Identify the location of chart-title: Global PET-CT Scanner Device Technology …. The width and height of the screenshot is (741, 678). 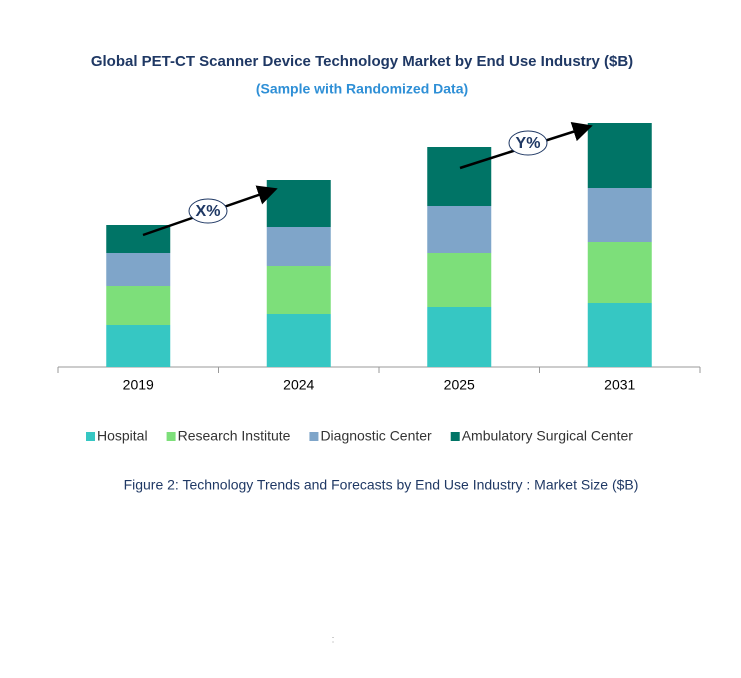
(362, 61).